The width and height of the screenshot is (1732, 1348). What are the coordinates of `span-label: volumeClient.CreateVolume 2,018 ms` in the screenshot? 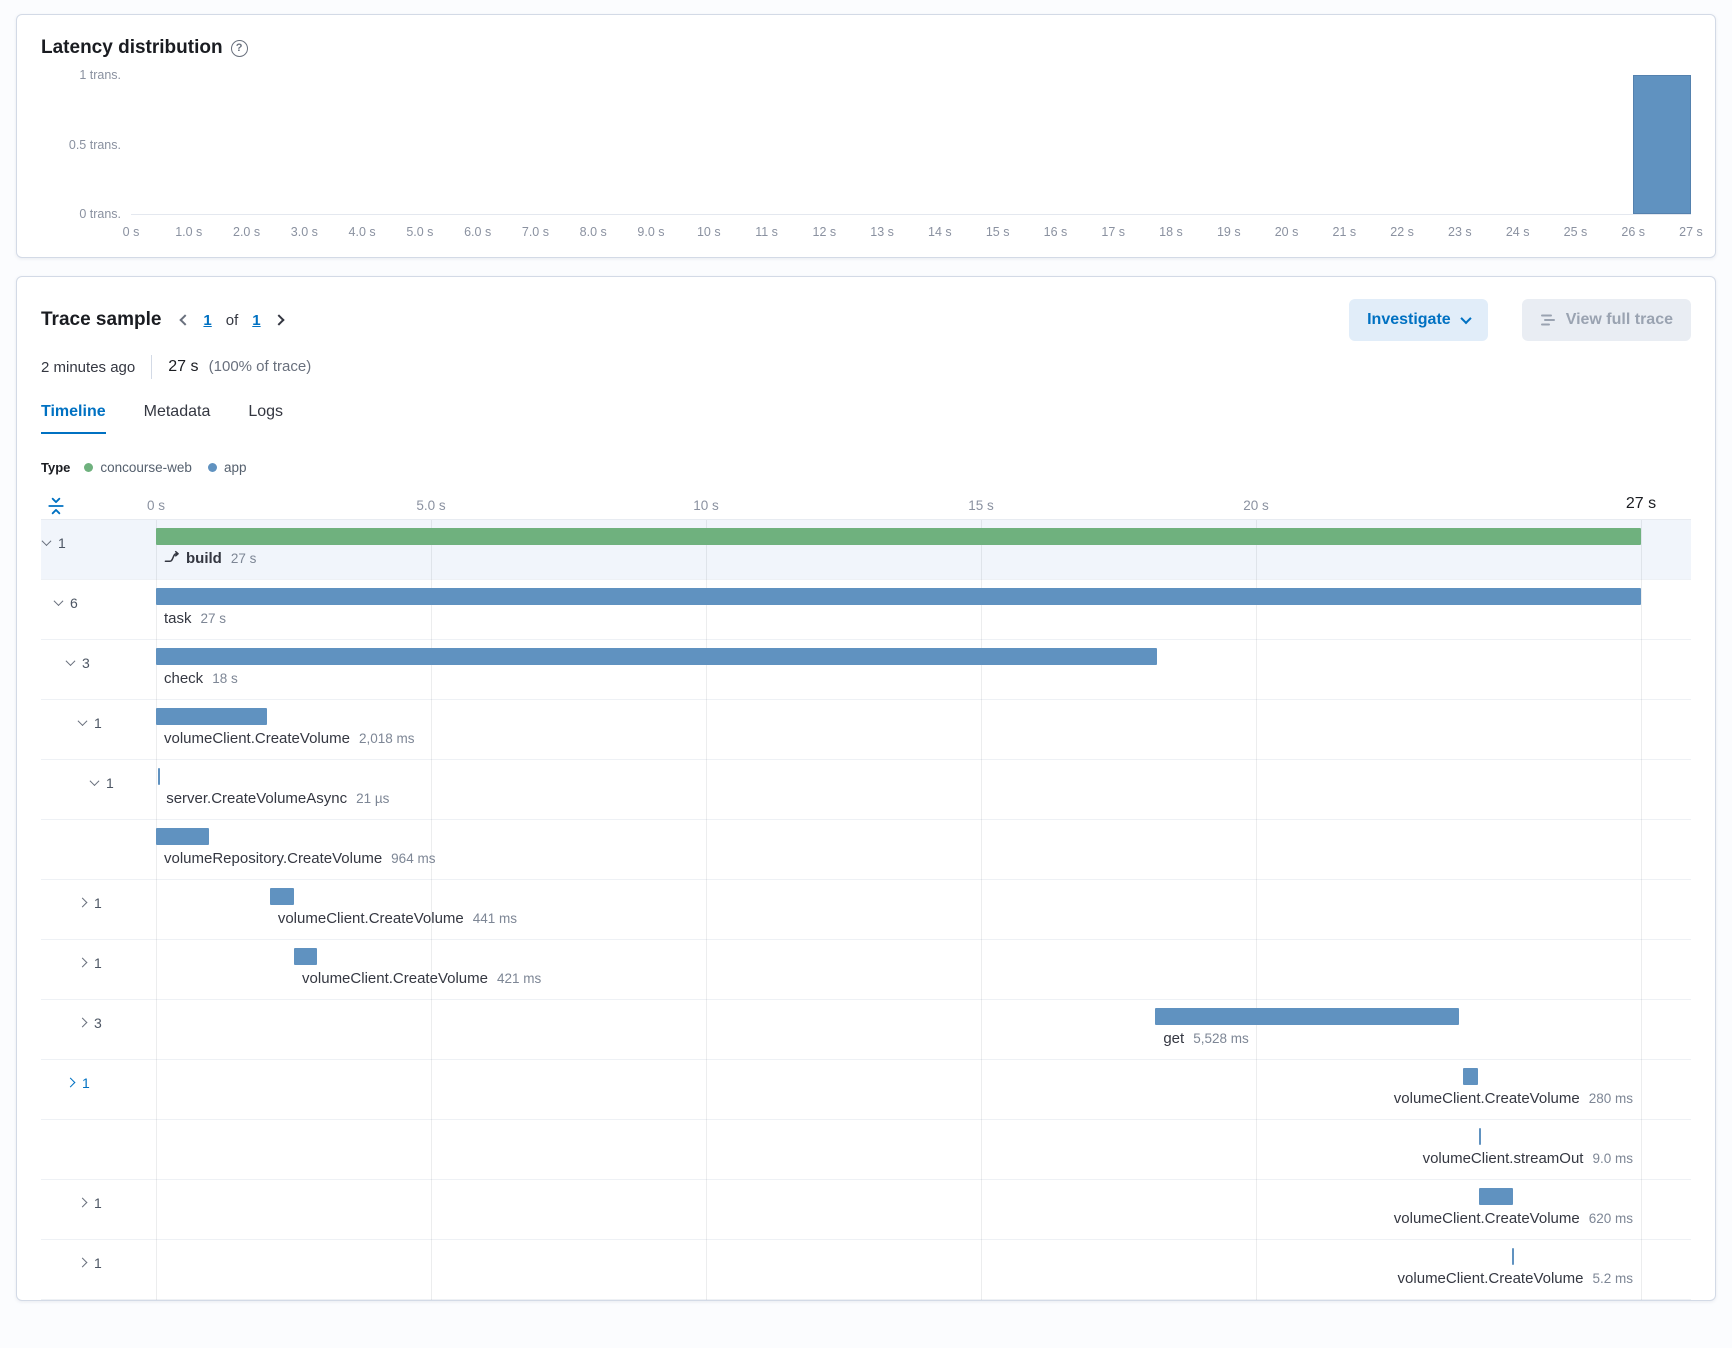 It's located at (289, 738).